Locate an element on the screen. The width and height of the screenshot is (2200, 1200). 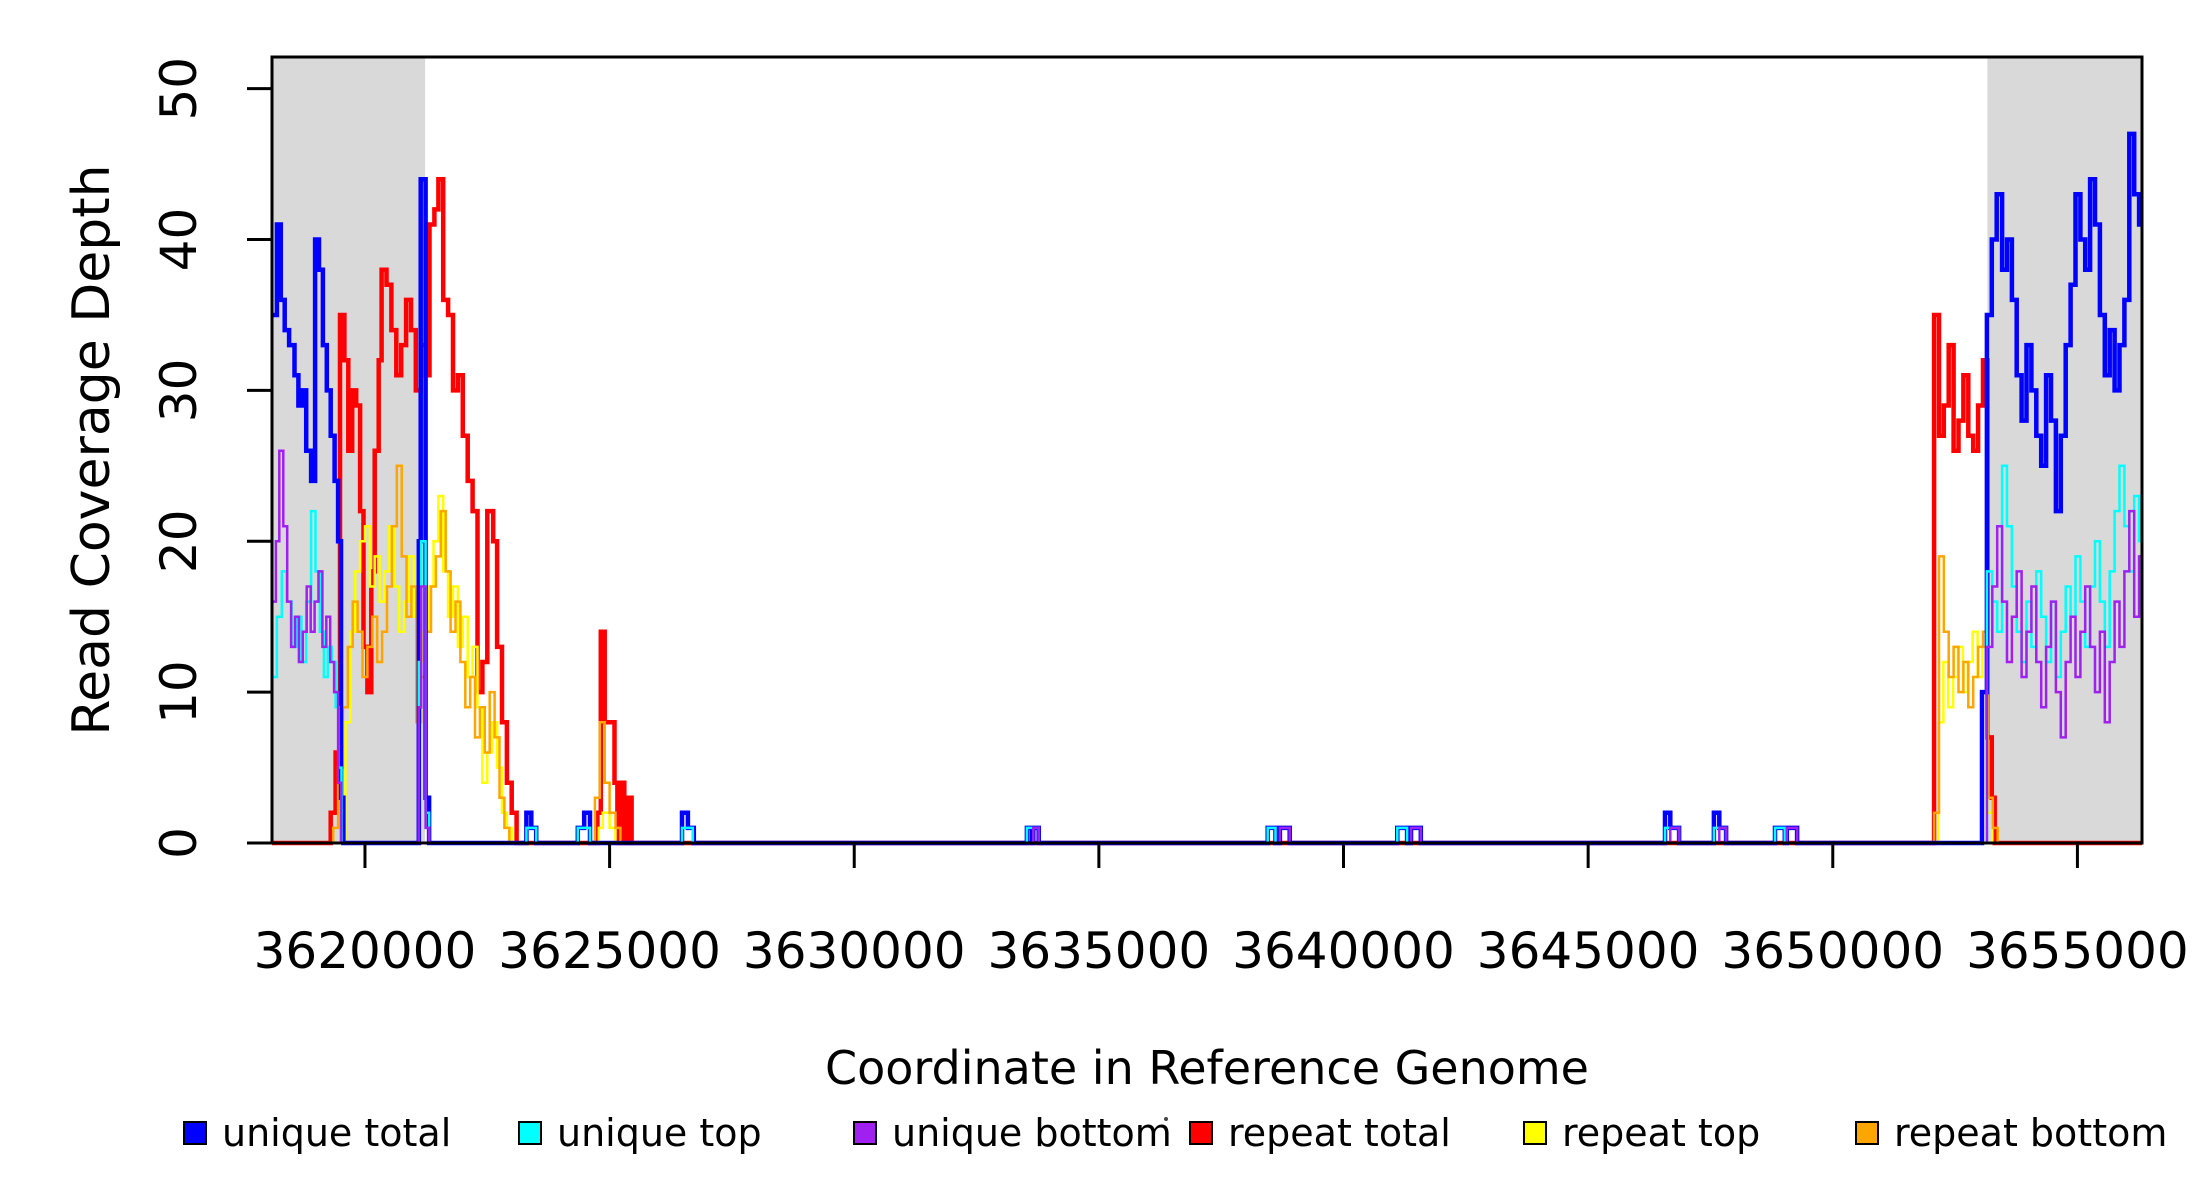
legend-swatch-repeat-total is located at coordinates (1201, 1133).